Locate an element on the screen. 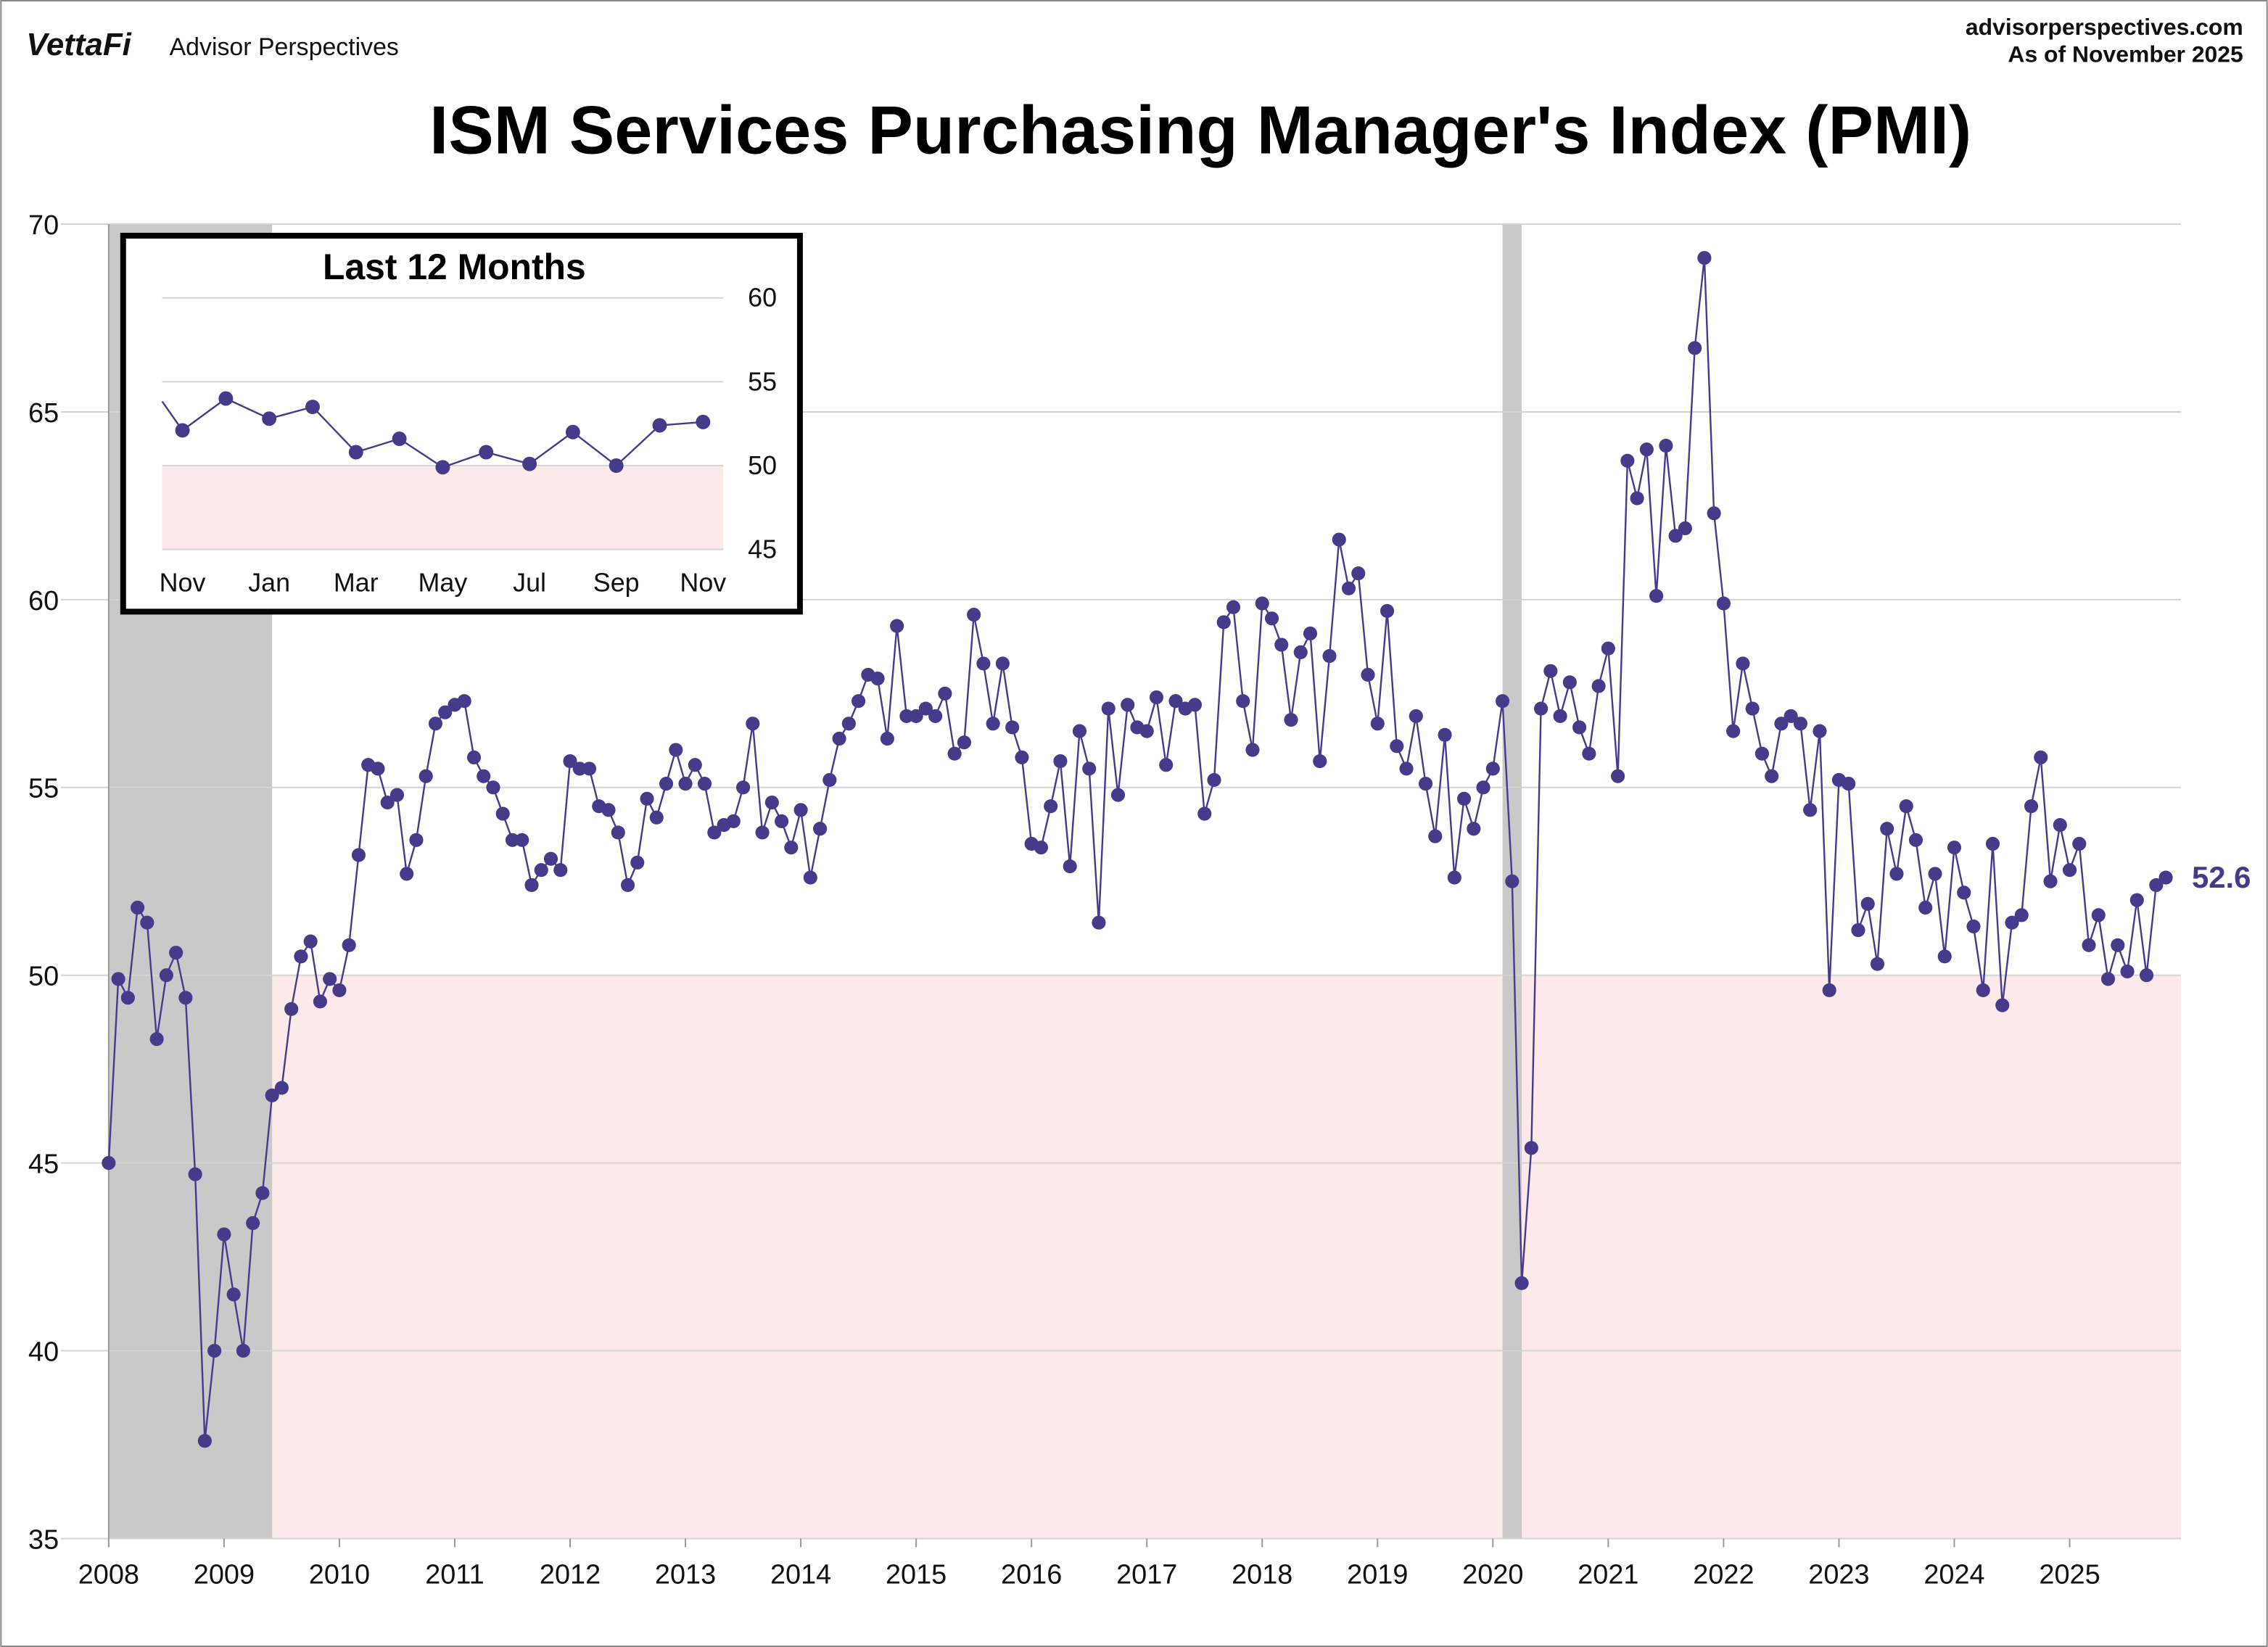  inset-y-tick-label: 60 is located at coordinates (762, 298).